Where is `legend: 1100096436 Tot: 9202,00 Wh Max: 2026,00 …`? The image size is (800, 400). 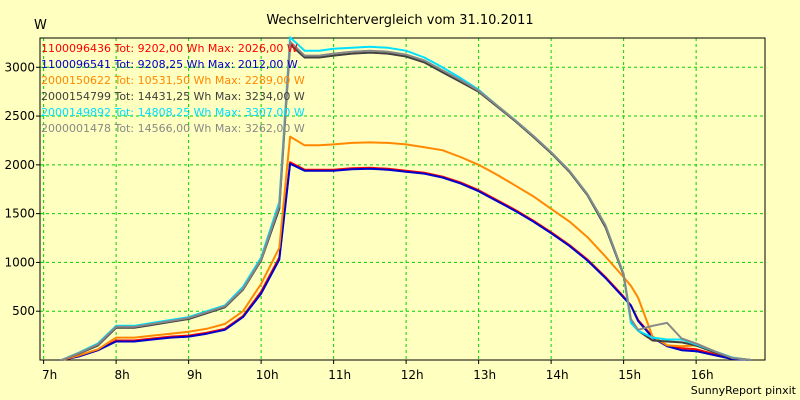 legend: 1100096436 Tot: 9202,00 Wh Max: 2026,00 … is located at coordinates (173, 88).